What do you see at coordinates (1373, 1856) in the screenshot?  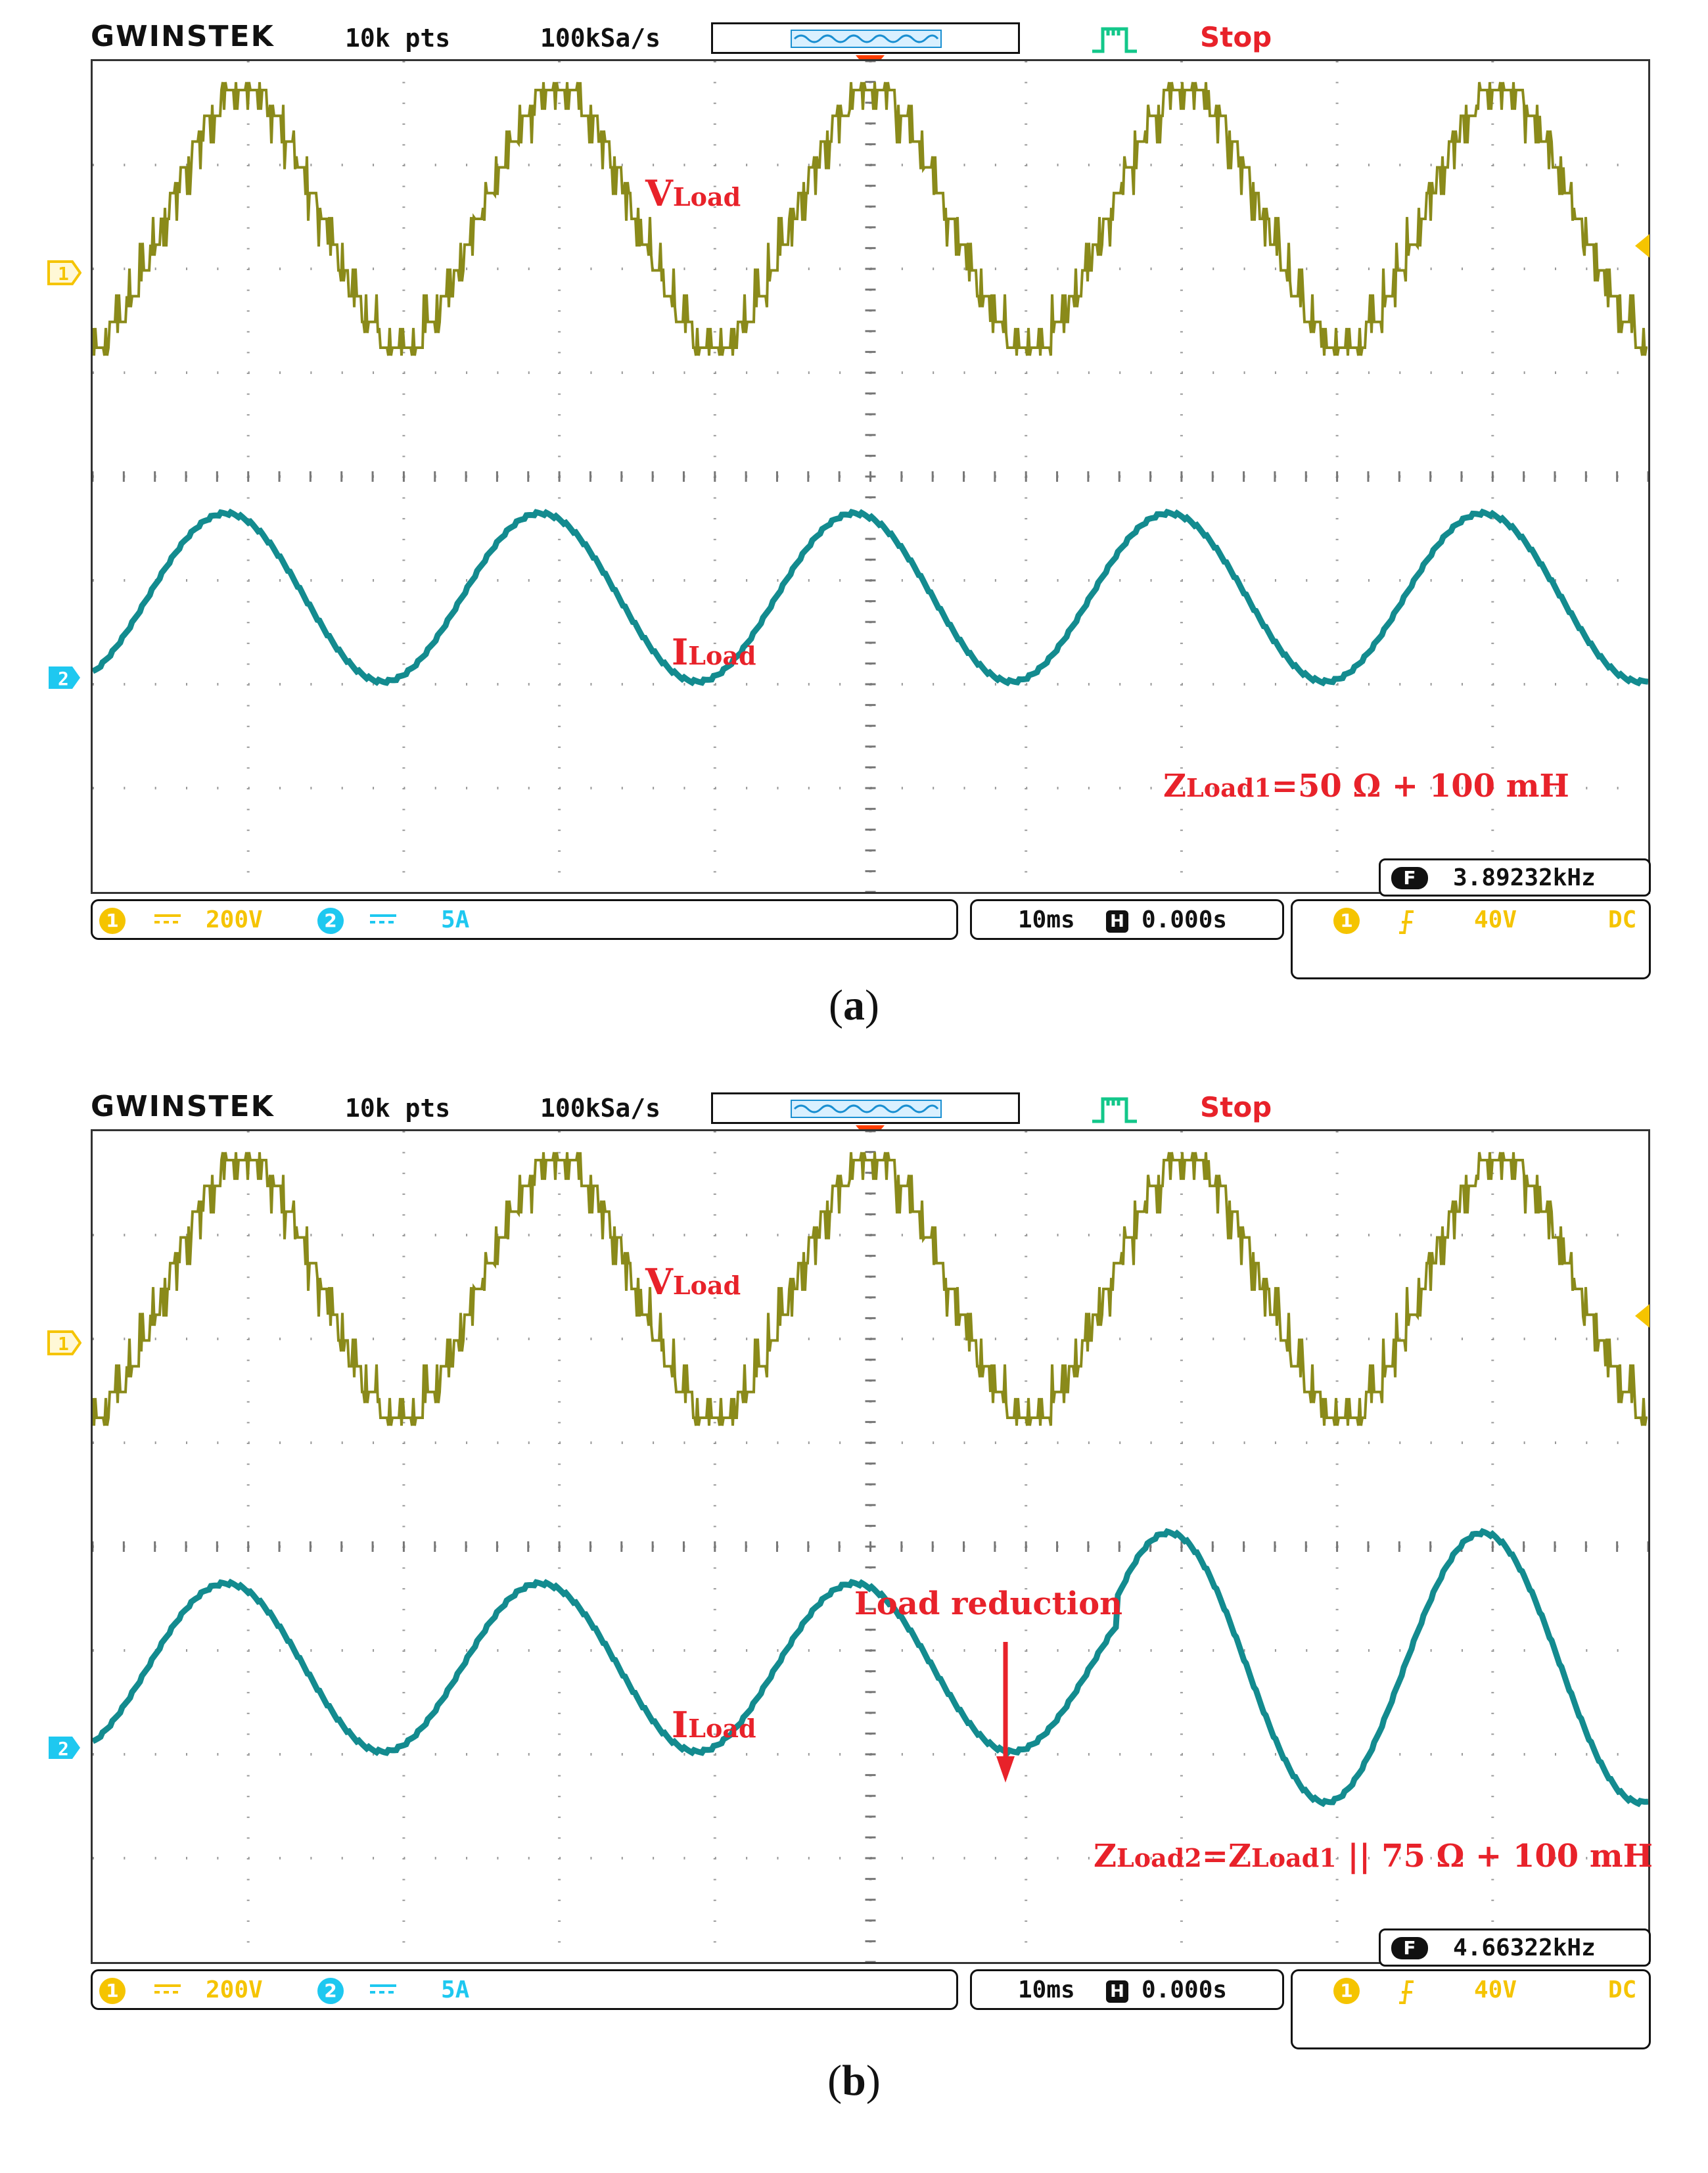 I see `zload2-label: ZLoad2=ZLoad1 || 75 Ω + 100 mH` at bounding box center [1373, 1856].